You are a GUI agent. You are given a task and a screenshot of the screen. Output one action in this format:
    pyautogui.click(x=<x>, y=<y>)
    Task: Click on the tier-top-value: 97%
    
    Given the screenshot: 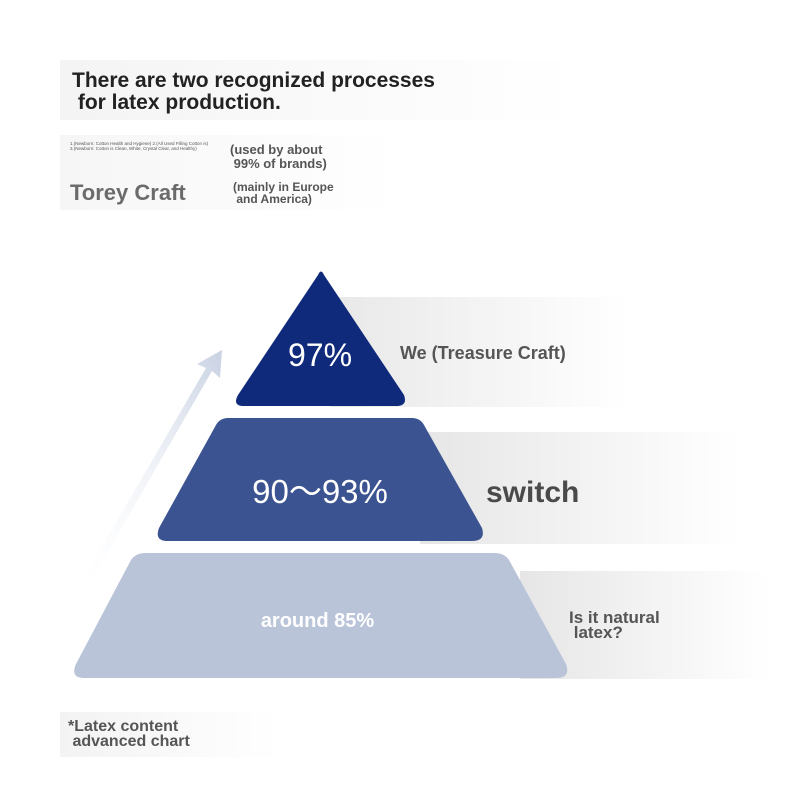 What is the action you would take?
    pyautogui.click(x=320, y=355)
    